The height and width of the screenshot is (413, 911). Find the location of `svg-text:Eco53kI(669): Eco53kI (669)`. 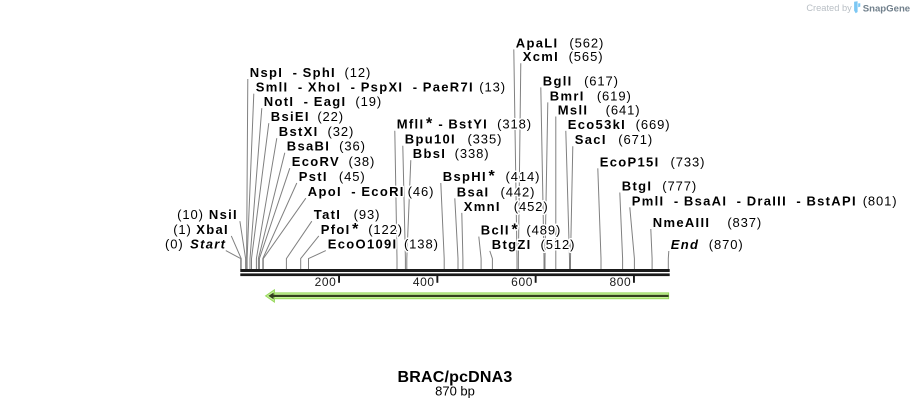

svg-text:Eco53kI(669): Eco53kI (669) is located at coordinates (619, 124).